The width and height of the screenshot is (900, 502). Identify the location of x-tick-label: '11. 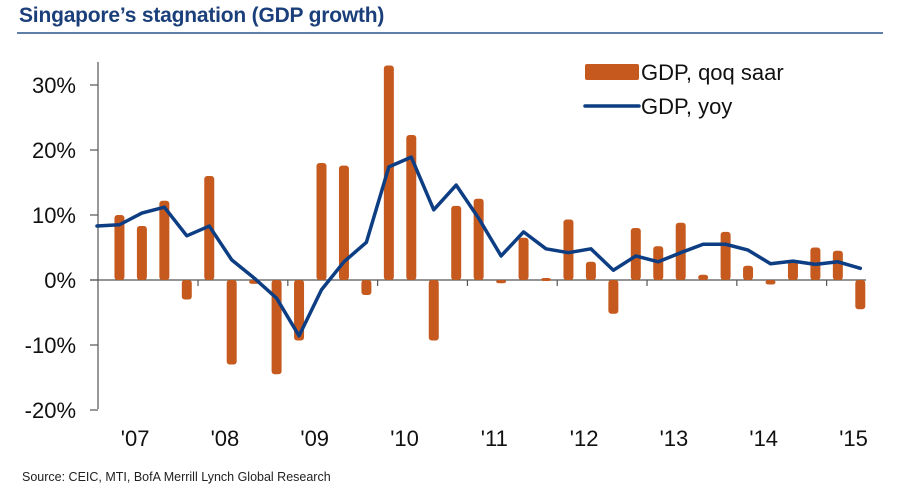
(494, 438).